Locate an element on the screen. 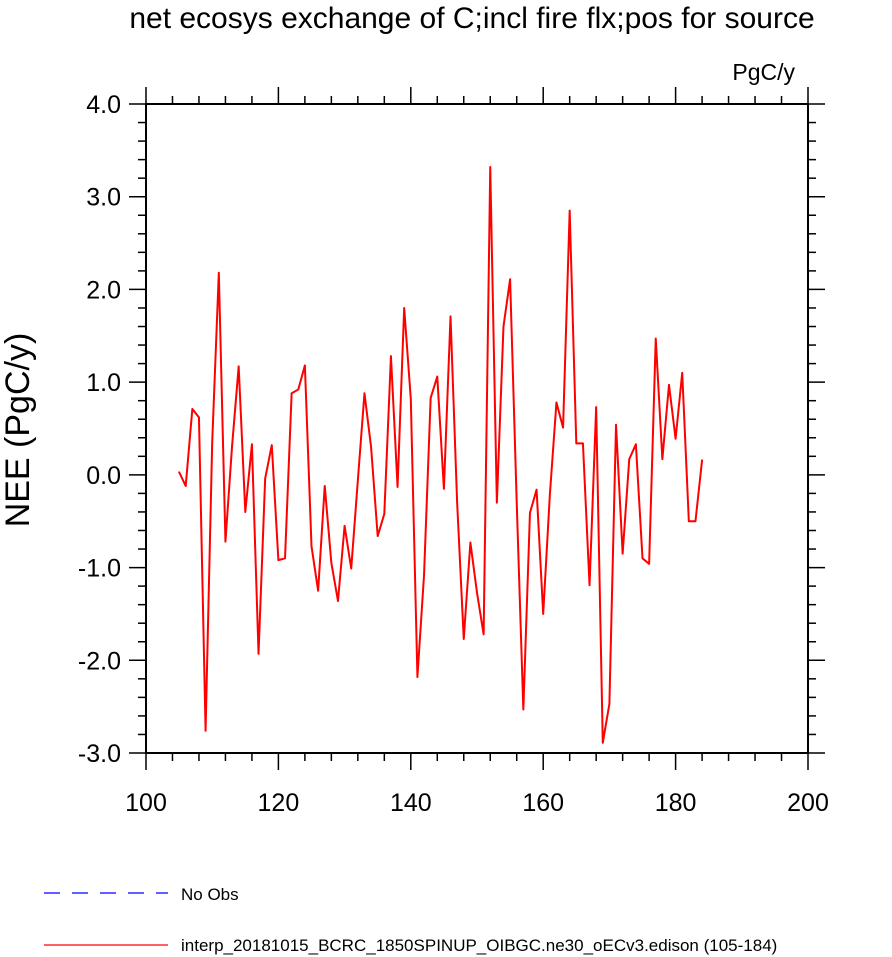 The height and width of the screenshot is (957, 892). y-tick-label: 4.0 is located at coordinates (103, 105).